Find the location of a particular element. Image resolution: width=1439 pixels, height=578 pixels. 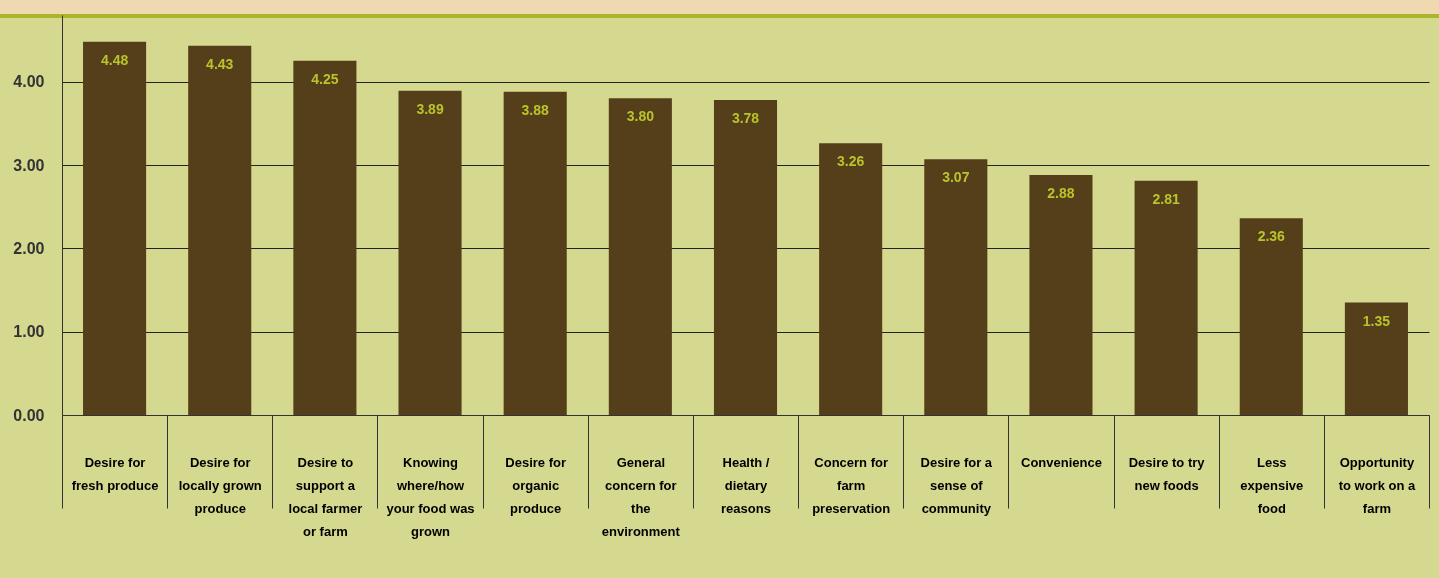

y-tick-label: 0.00 is located at coordinates (29, 415).